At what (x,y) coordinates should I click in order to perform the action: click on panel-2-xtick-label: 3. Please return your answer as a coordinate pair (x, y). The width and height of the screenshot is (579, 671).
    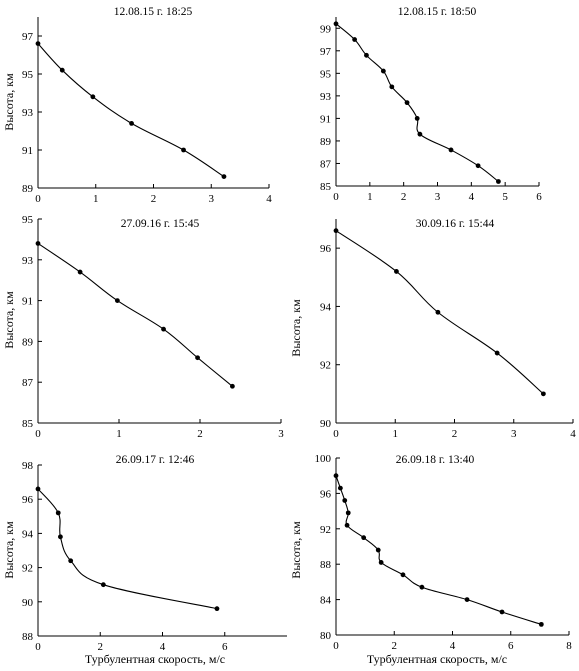
    Looking at the image, I should click on (438, 197).